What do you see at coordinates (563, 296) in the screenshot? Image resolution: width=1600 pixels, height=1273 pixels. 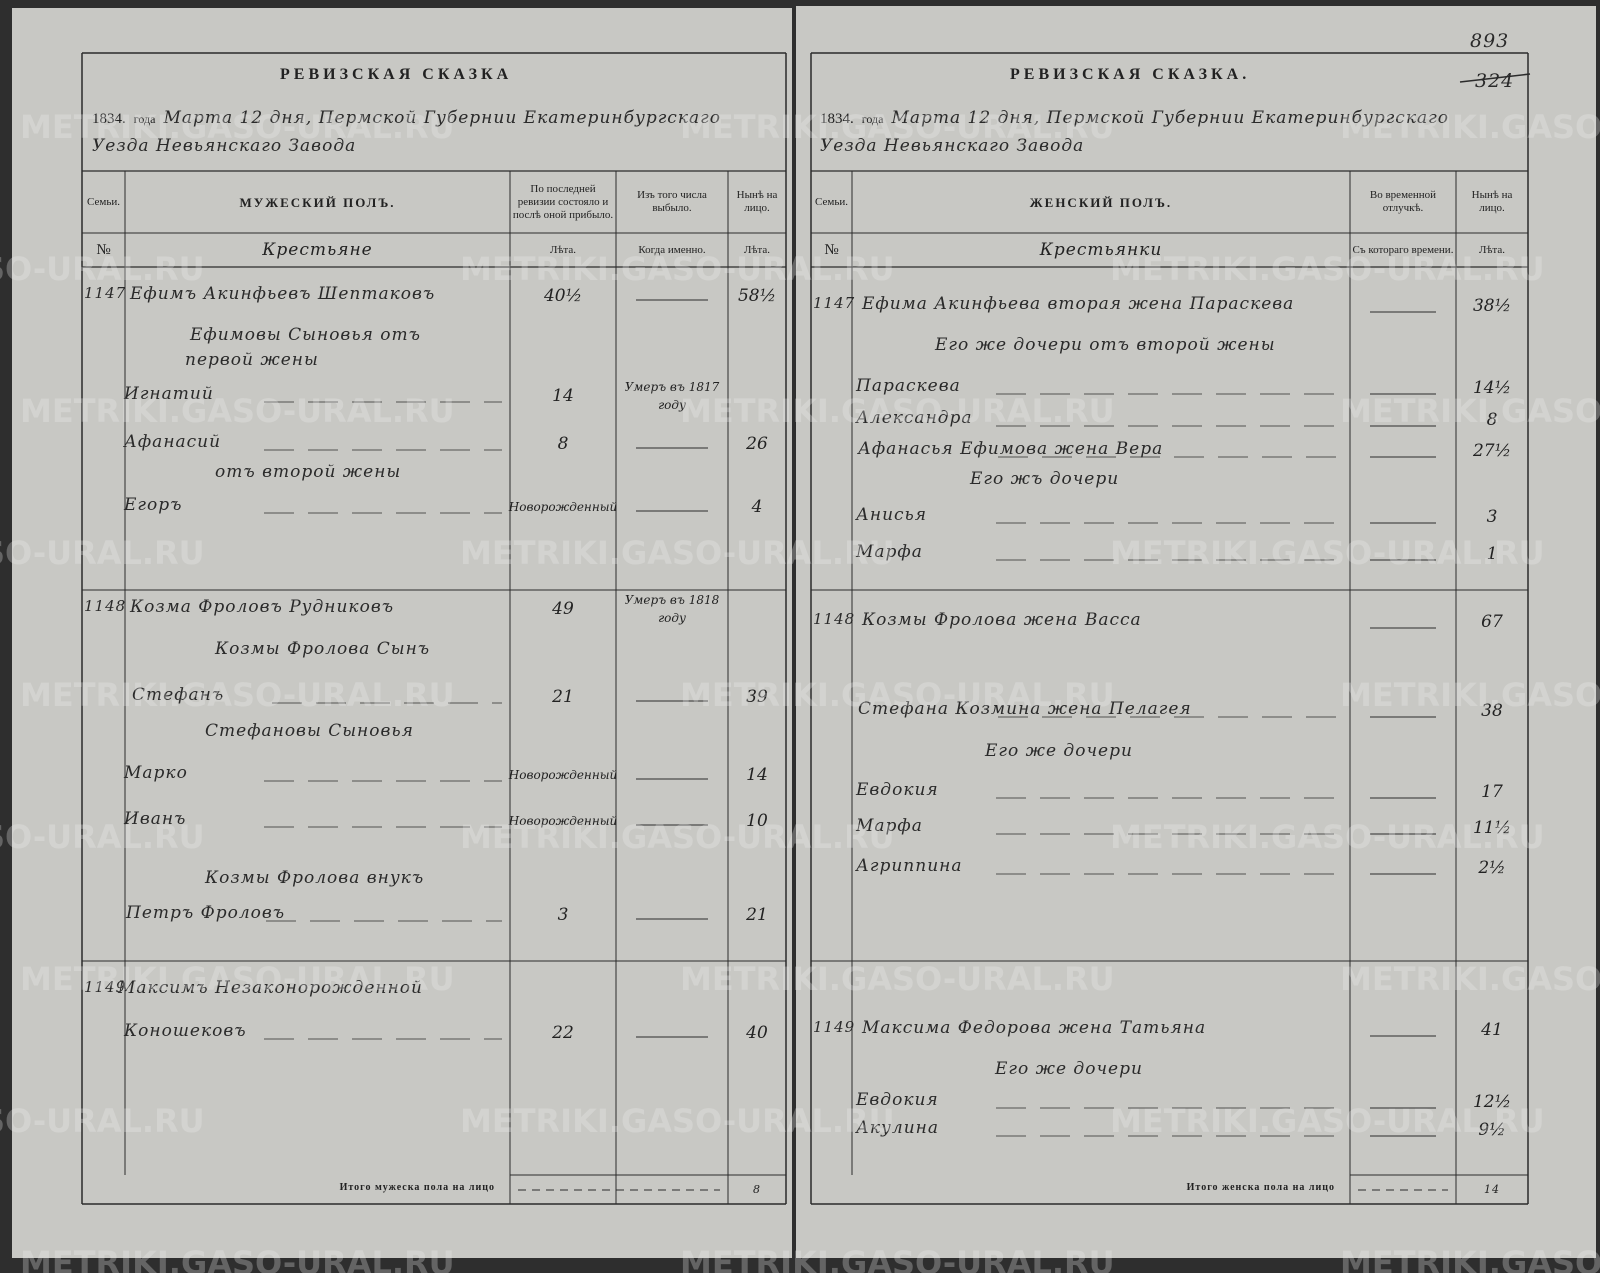 I see `cell-age: 40½` at bounding box center [563, 296].